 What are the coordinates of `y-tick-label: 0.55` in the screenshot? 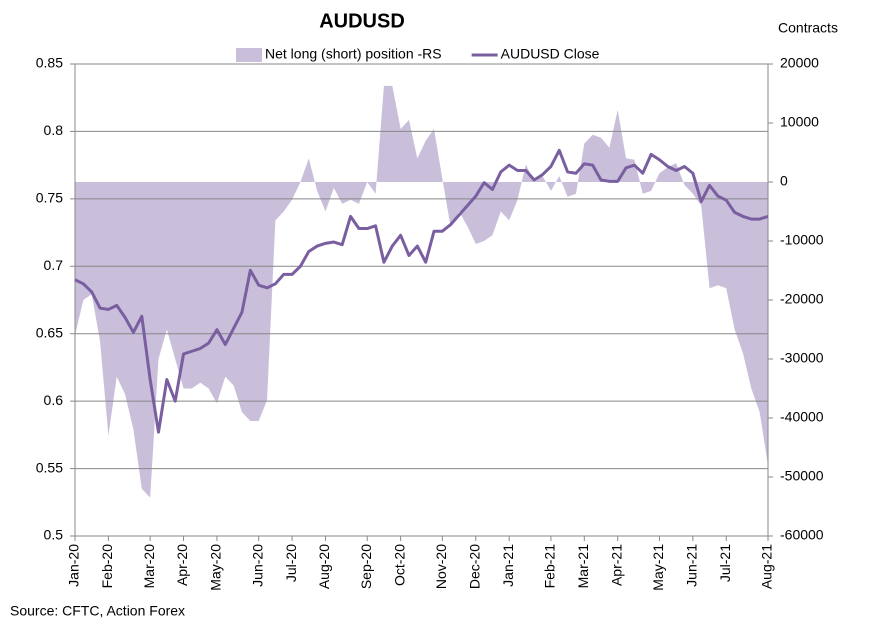 It's located at (49, 467).